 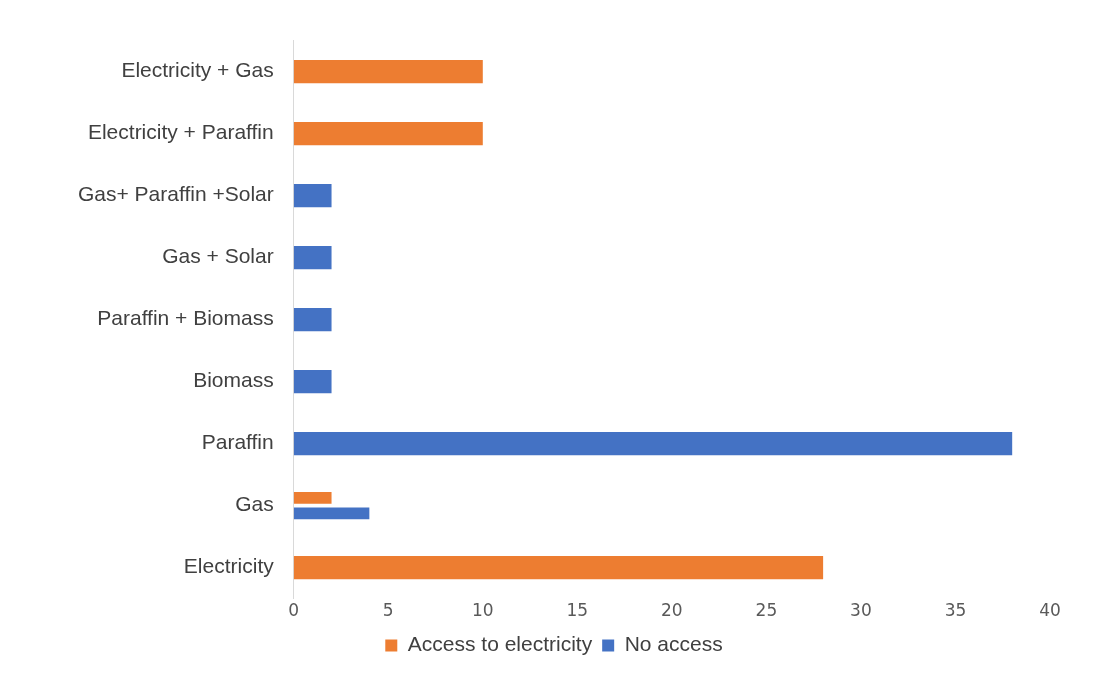 I want to click on legend-label: Access to electricity, so click(x=500, y=644).